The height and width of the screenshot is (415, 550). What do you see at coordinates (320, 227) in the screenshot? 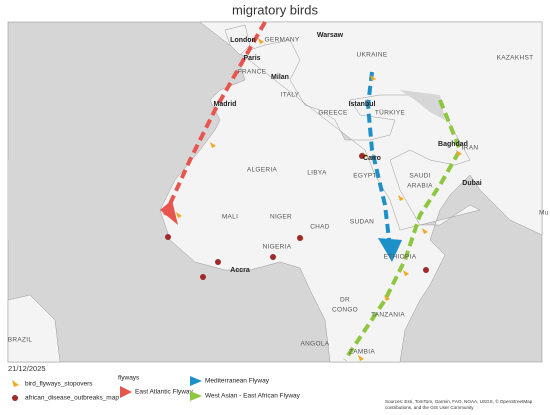
I see `country-label: CHAD` at bounding box center [320, 227].